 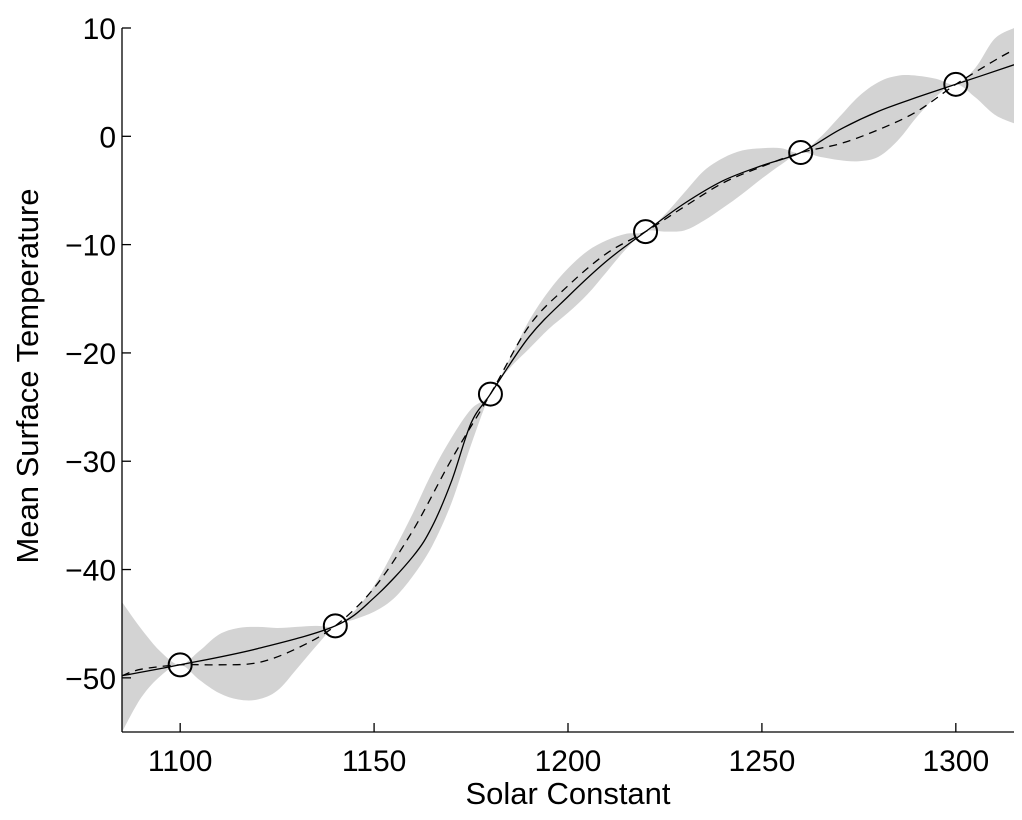 I want to click on y-tick-label: 0, so click(x=107, y=137).